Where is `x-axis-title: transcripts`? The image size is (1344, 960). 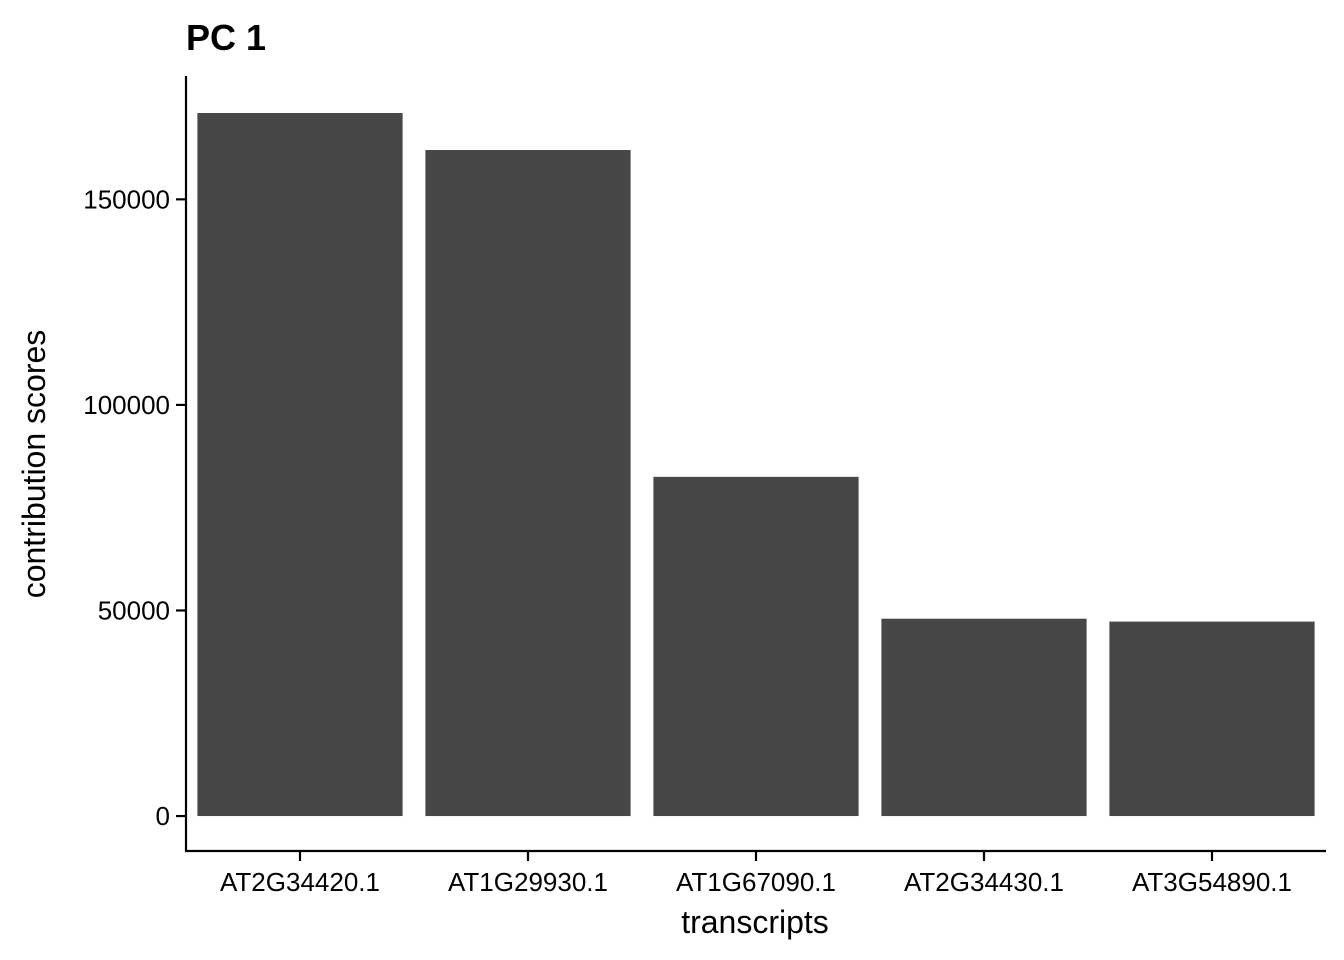 x-axis-title: transcripts is located at coordinates (755, 922).